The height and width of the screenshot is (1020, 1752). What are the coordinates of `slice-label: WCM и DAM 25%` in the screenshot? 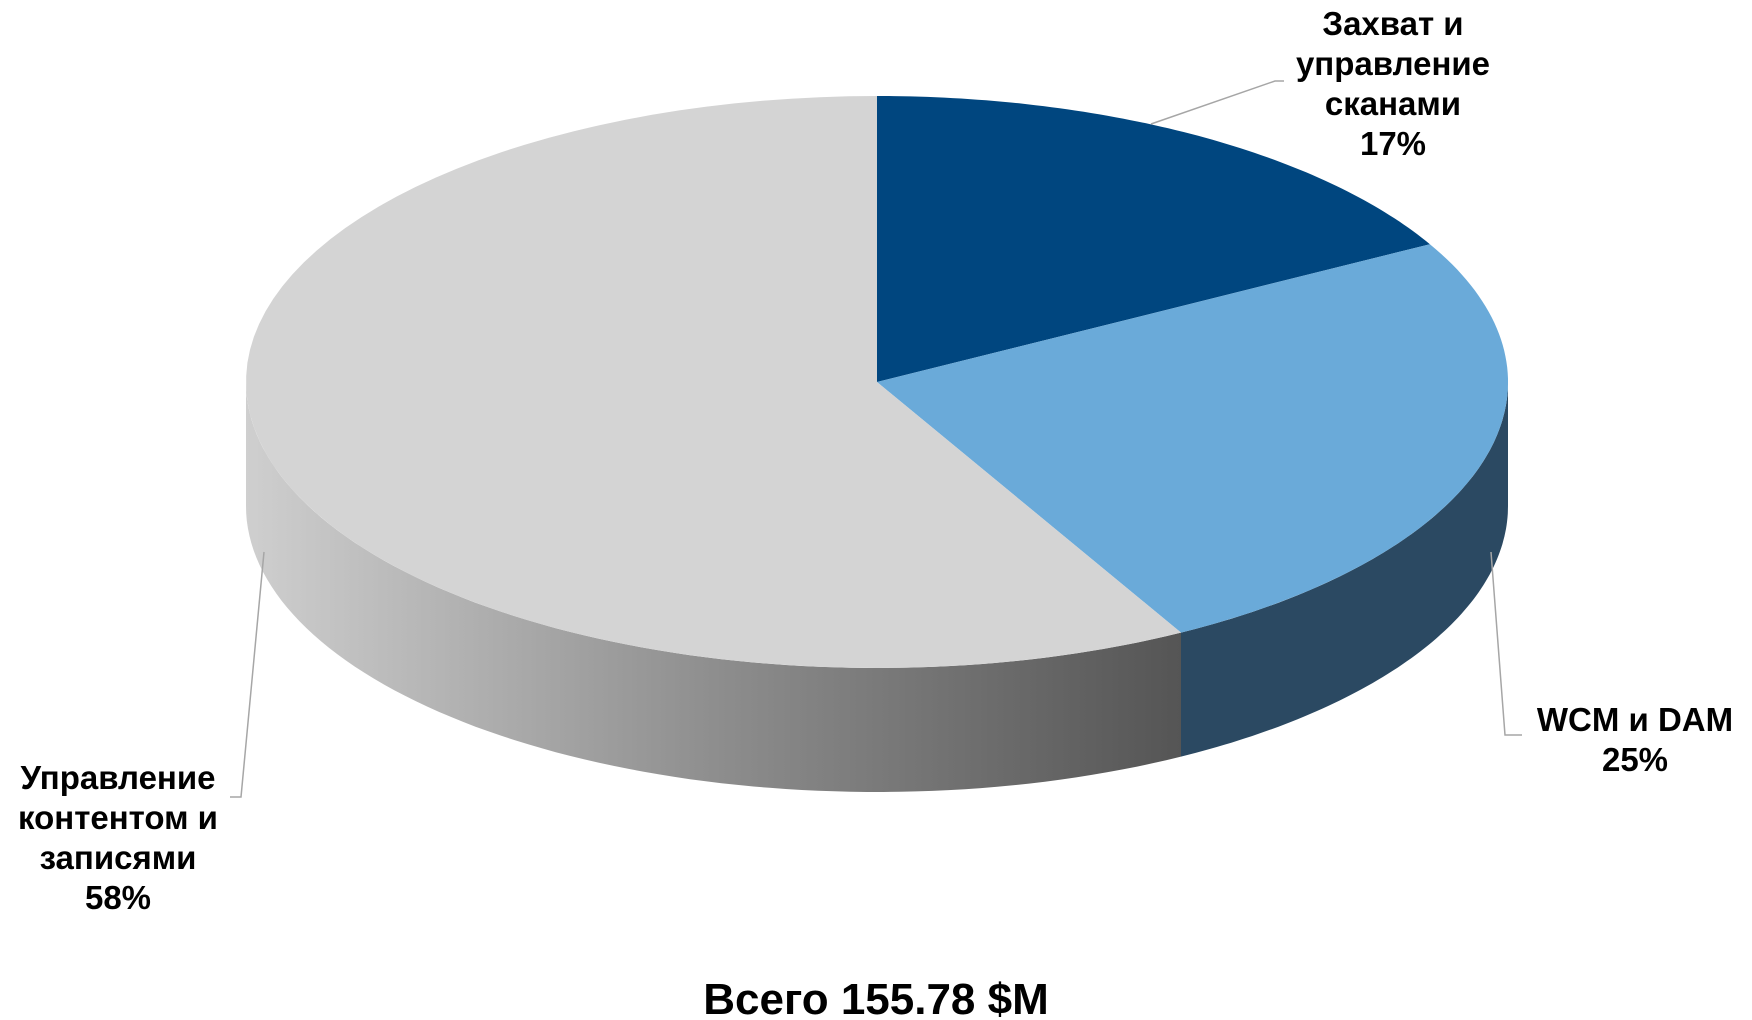 It's located at (1635, 740).